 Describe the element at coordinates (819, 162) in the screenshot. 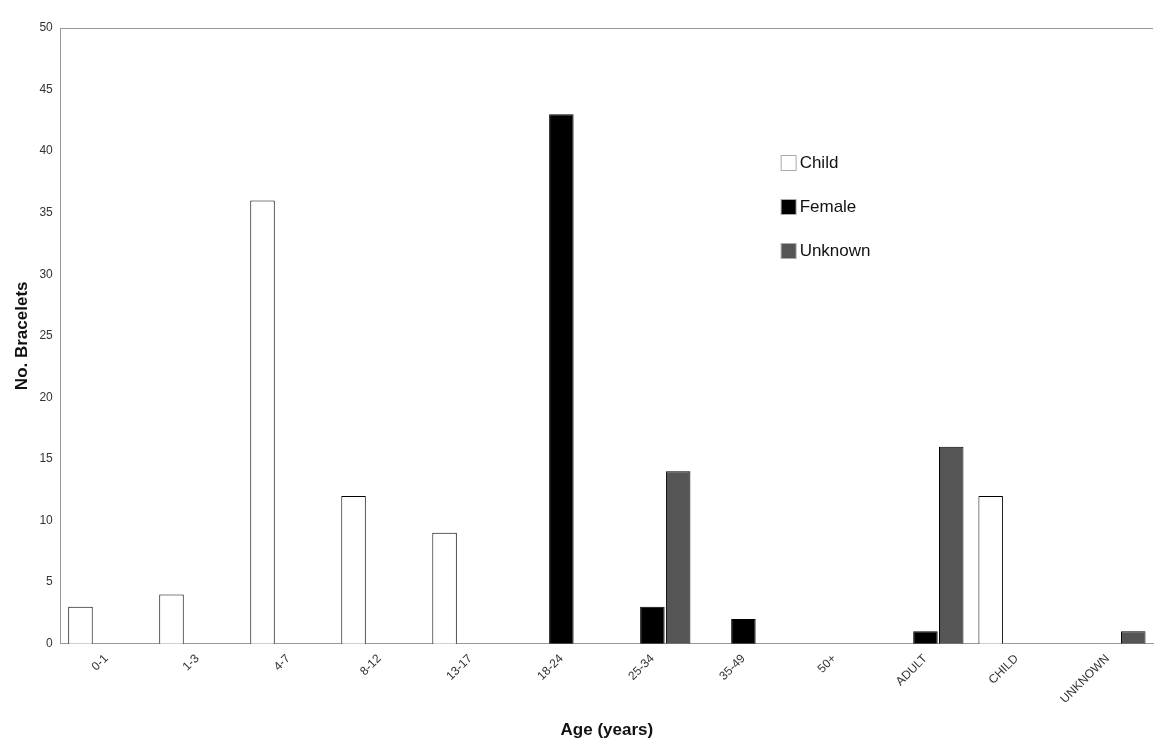

I see `legend-label: Child` at that location.